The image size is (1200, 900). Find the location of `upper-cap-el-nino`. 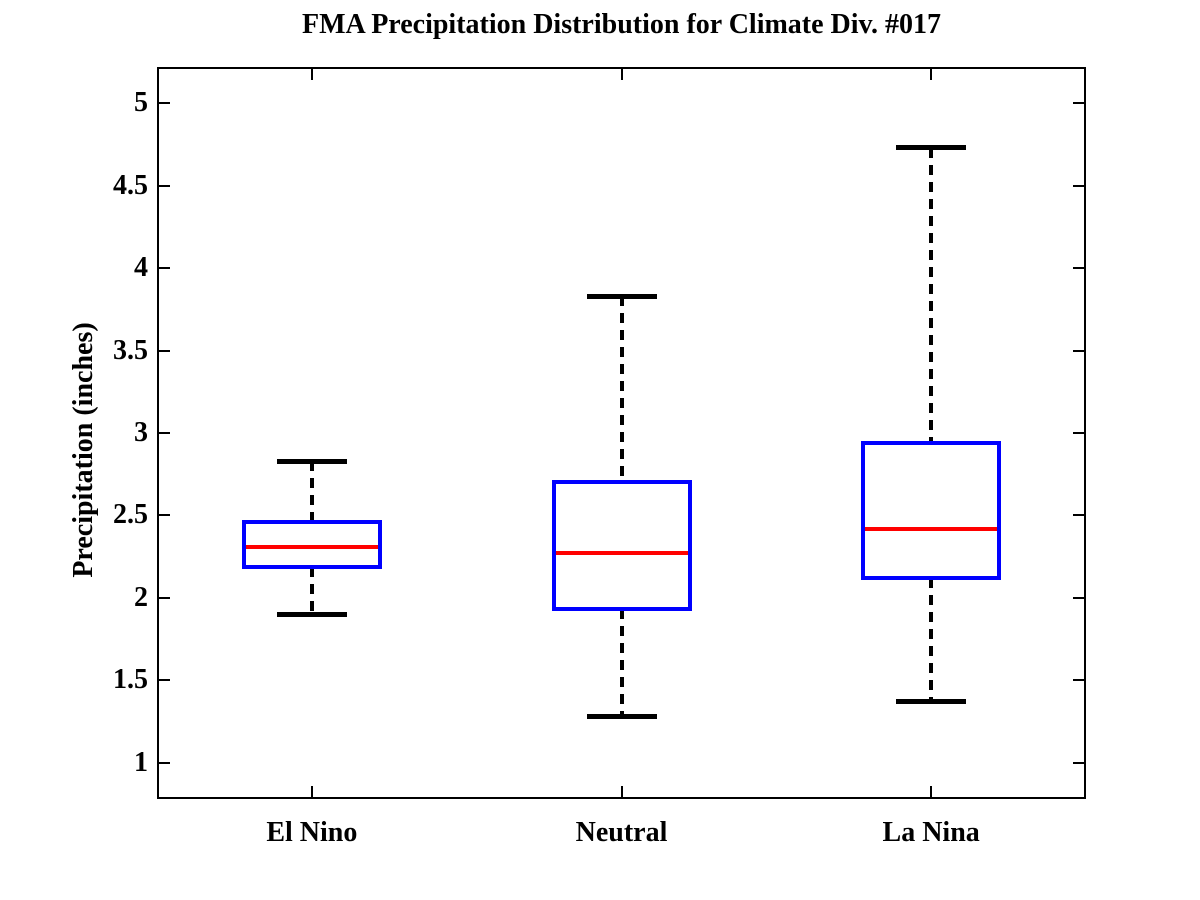

upper-cap-el-nino is located at coordinates (311, 461).